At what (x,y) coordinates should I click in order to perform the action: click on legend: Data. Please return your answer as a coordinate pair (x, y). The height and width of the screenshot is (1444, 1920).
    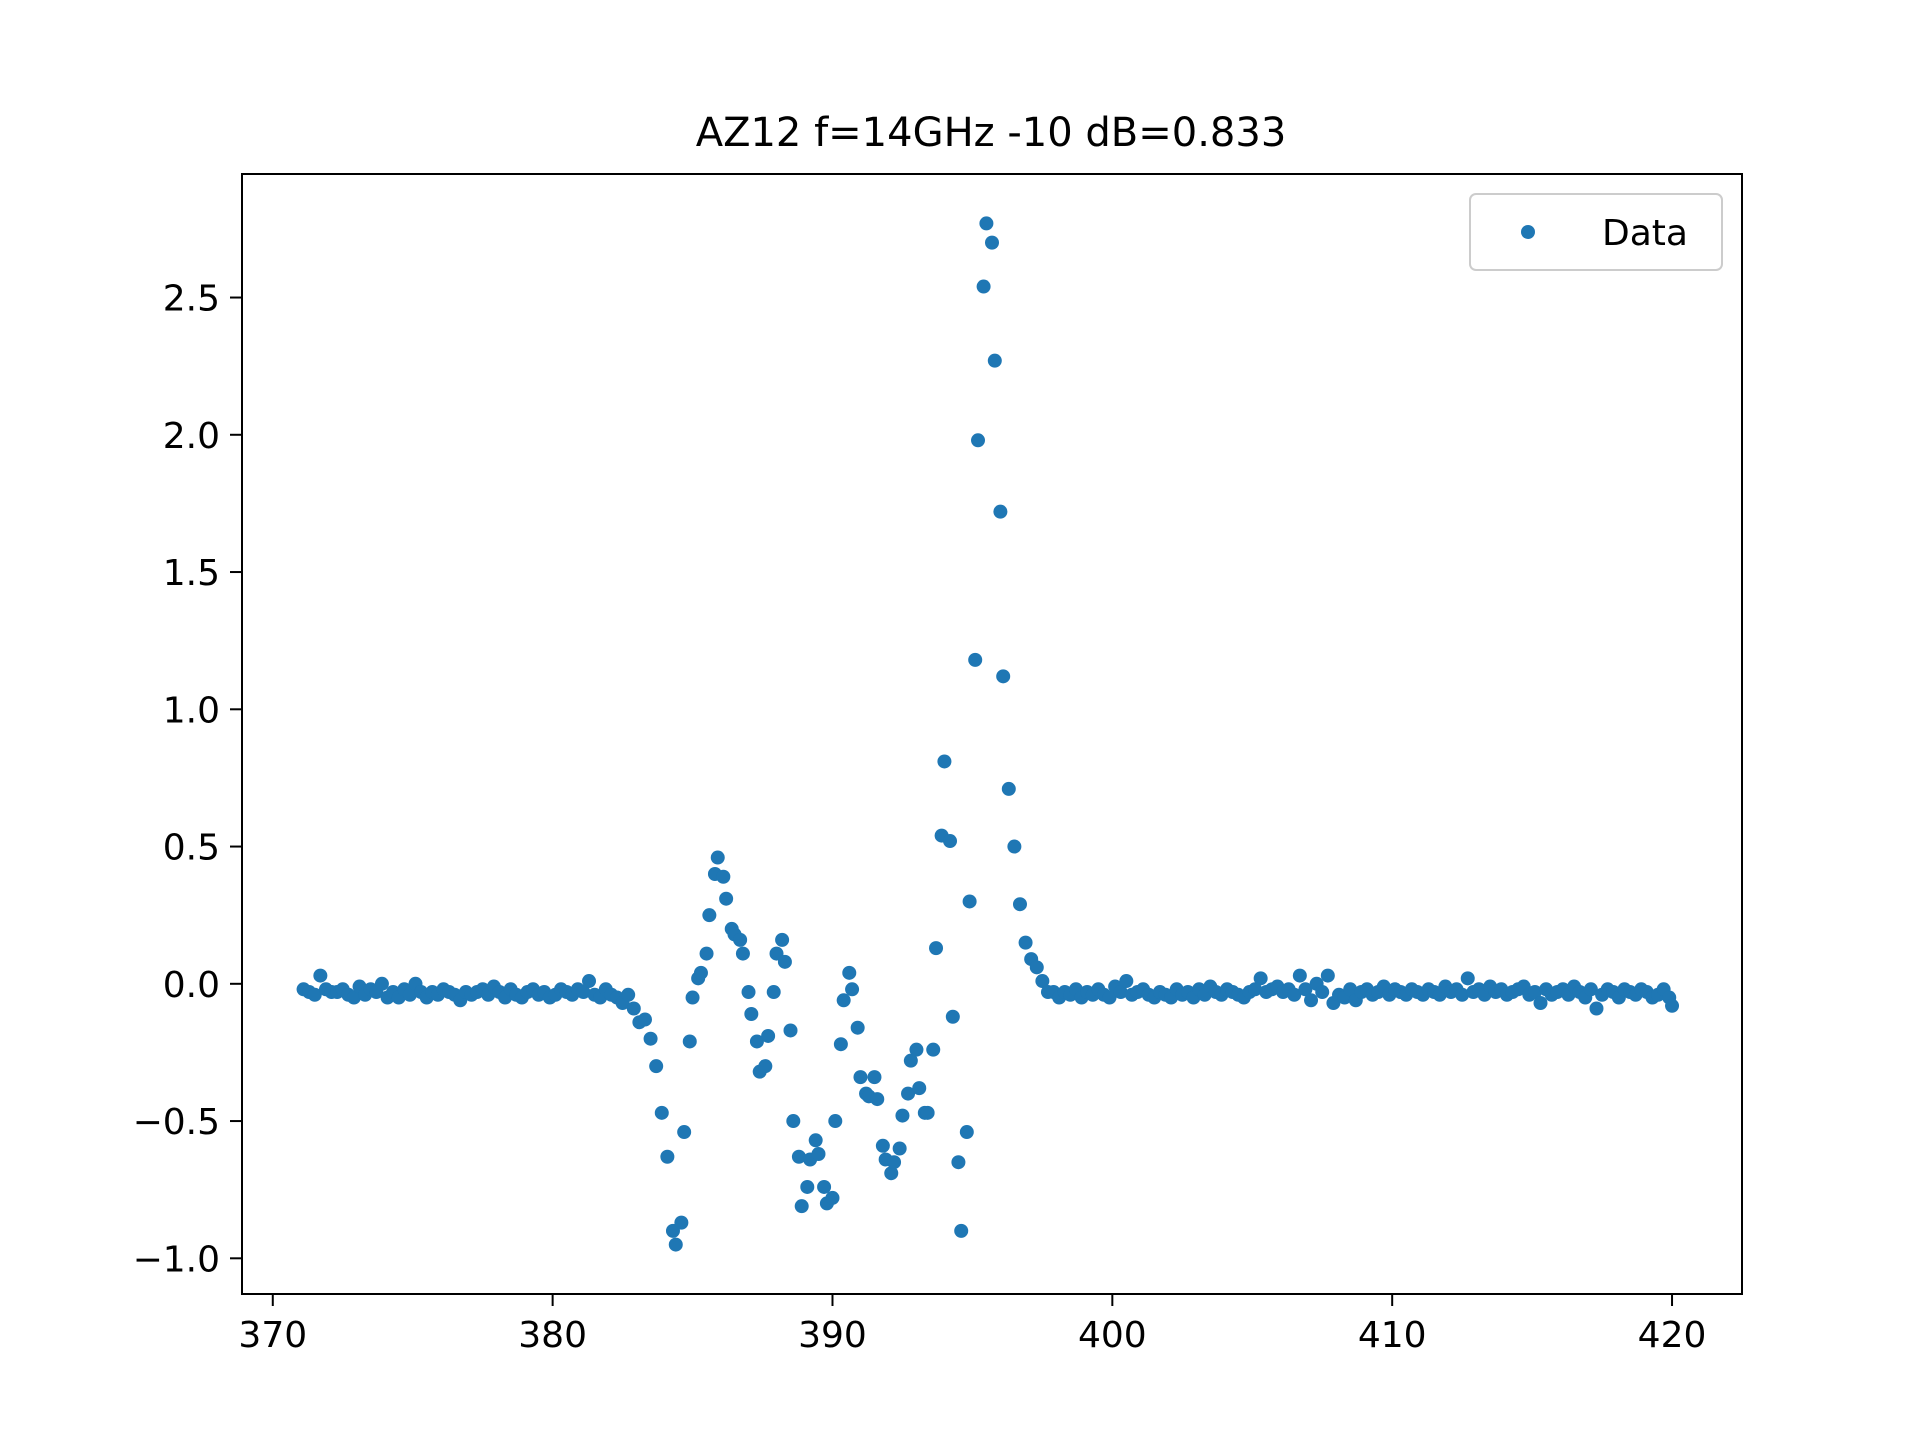
    Looking at the image, I should click on (1596, 232).